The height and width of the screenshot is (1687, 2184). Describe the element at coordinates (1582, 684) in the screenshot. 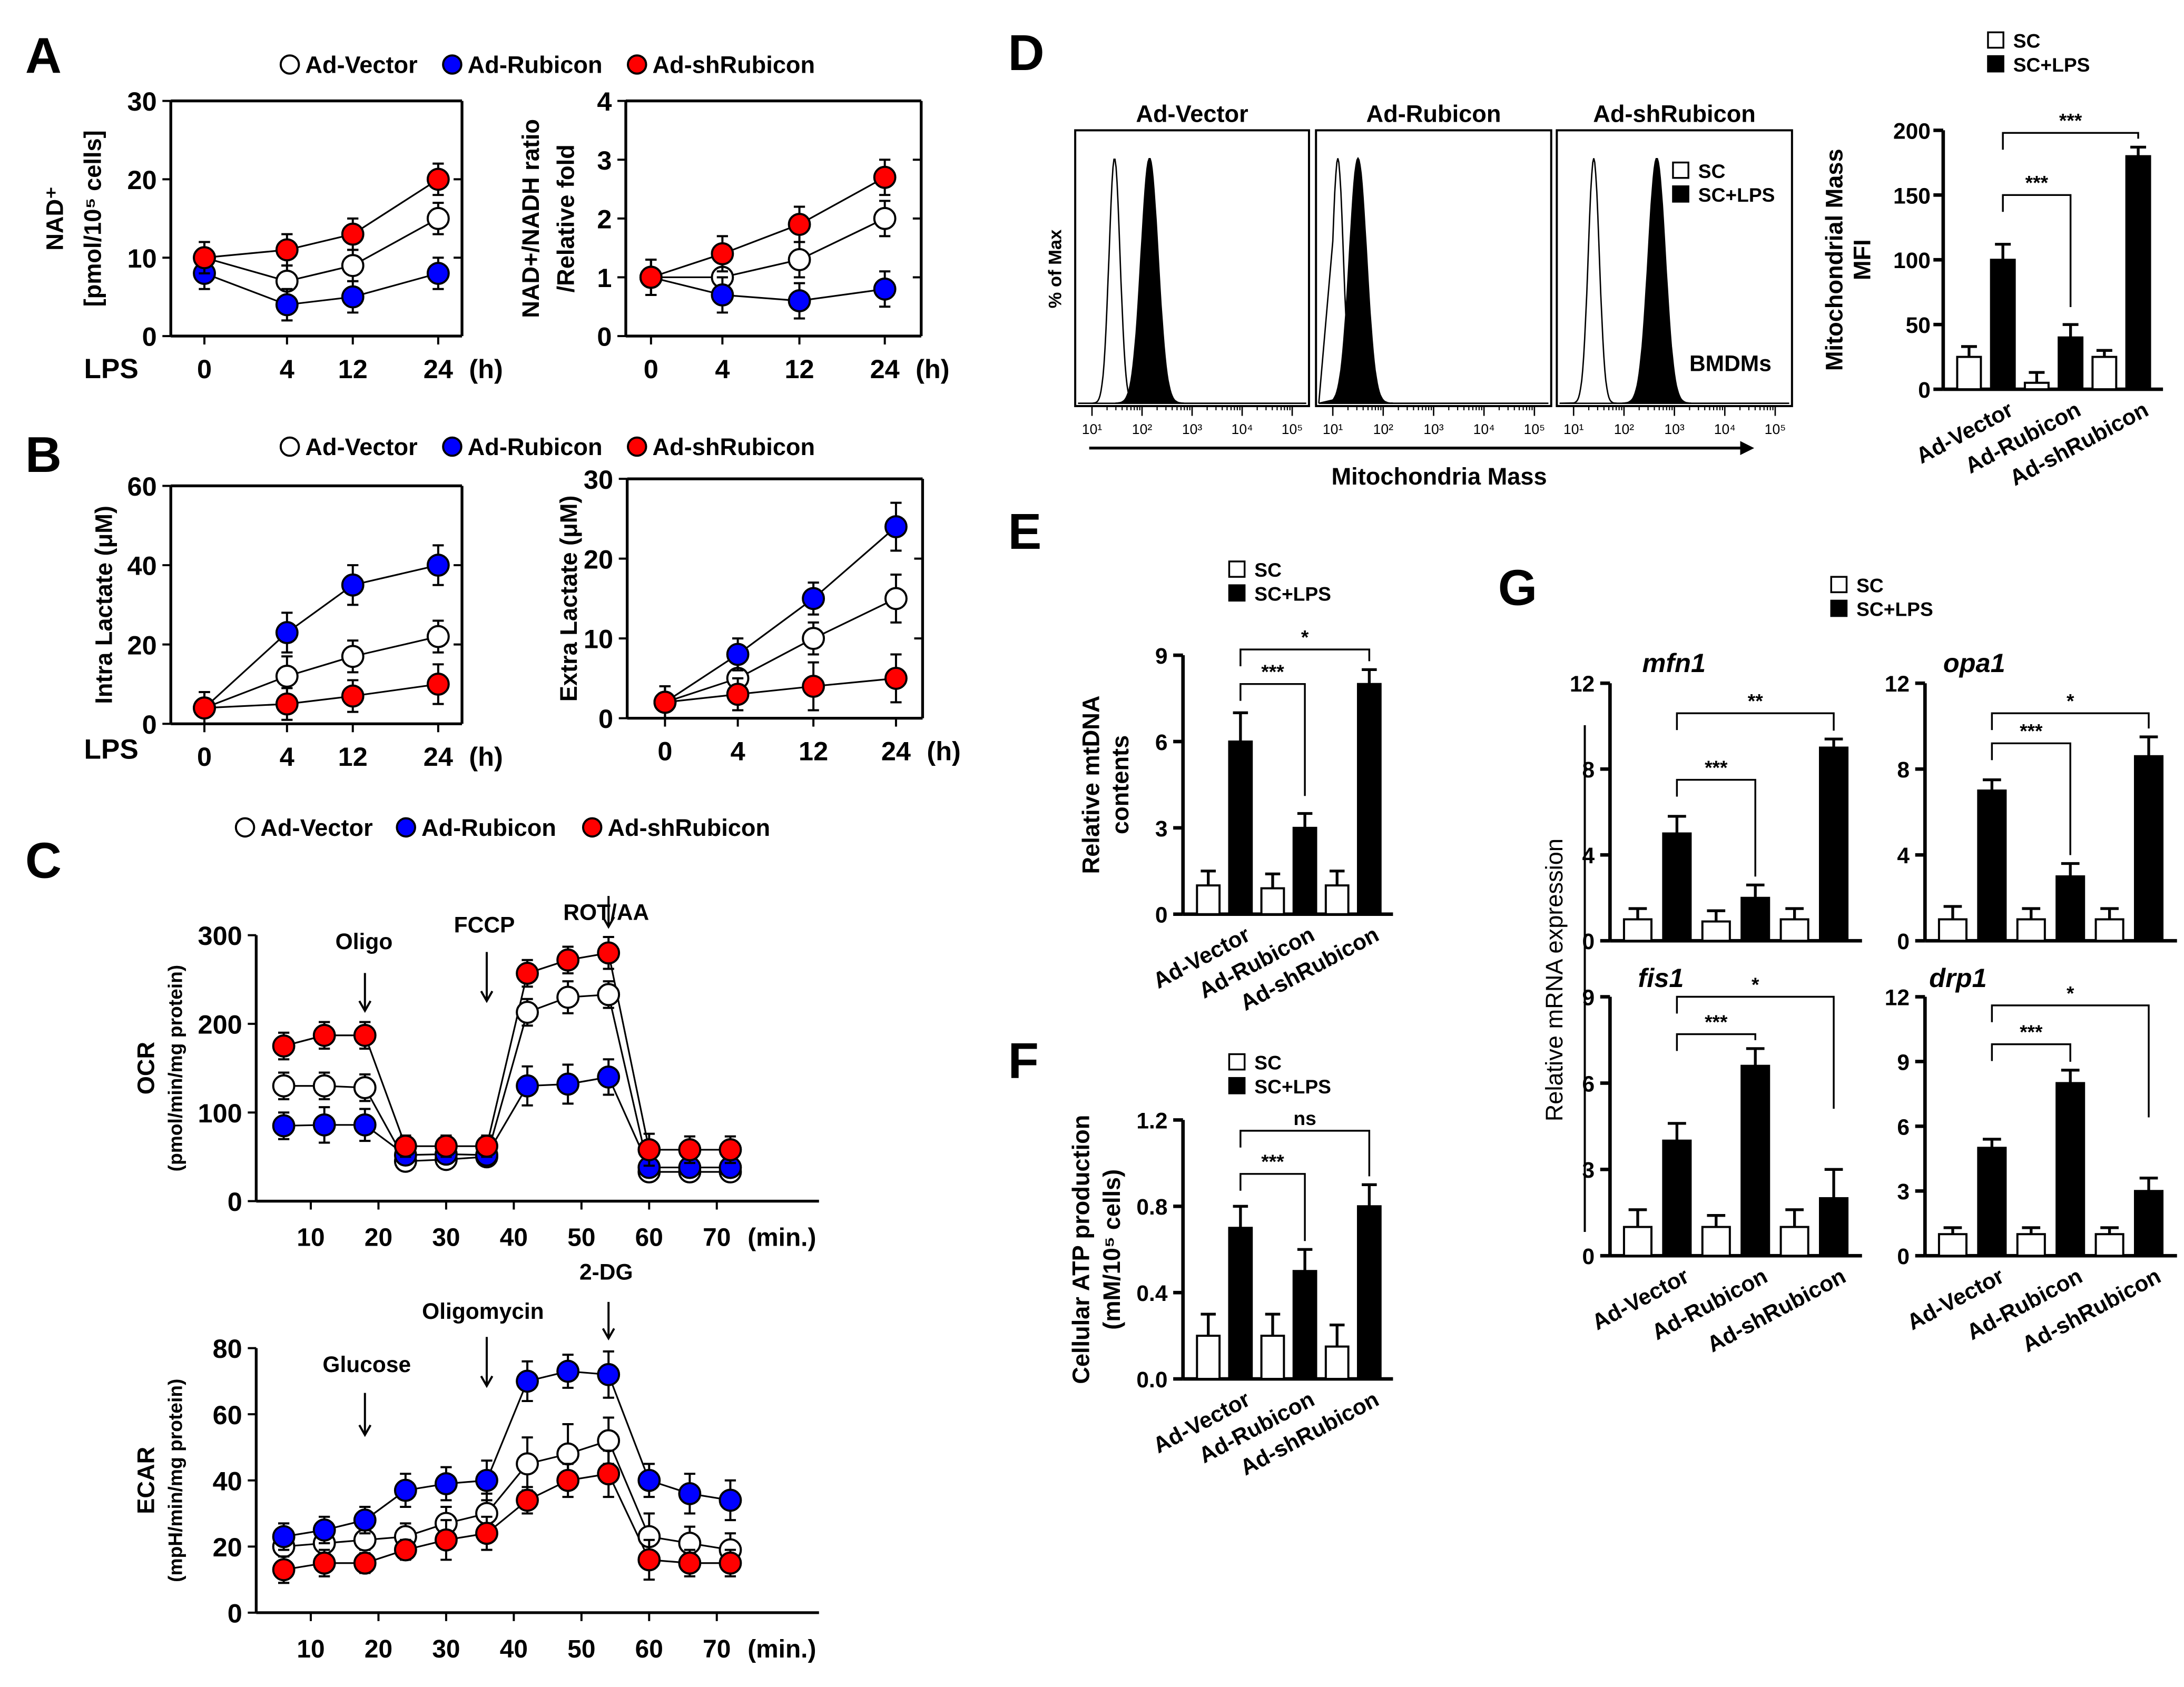

I see `y-tick-label: 12` at that location.